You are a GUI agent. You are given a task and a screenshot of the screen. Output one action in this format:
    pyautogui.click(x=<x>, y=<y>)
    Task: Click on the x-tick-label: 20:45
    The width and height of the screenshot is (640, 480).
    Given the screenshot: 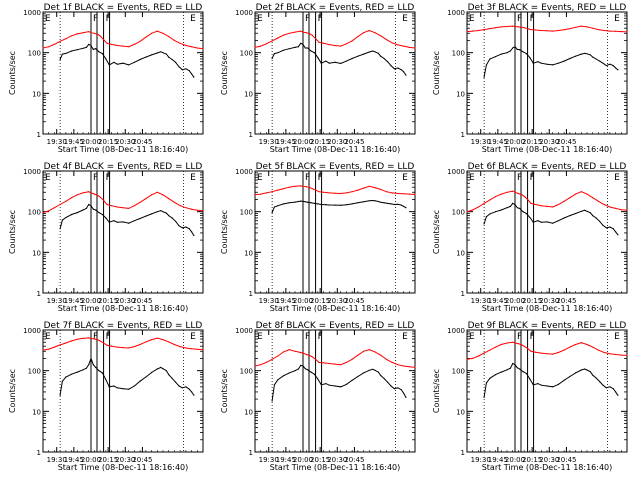 What is the action you would take?
    pyautogui.click(x=354, y=142)
    